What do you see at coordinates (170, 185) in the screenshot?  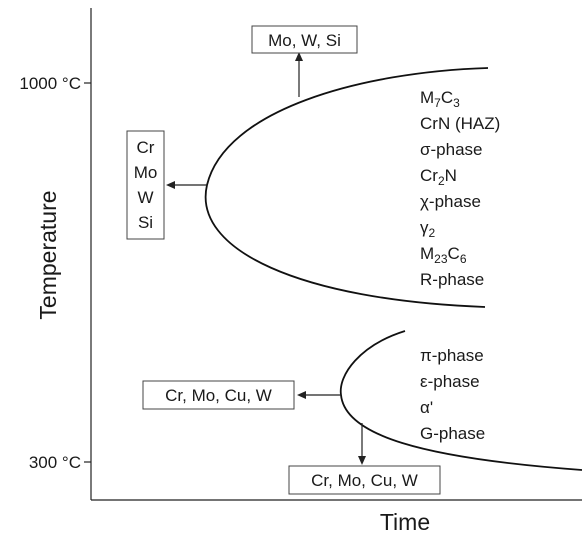 I see `arrowhead-left-upper` at bounding box center [170, 185].